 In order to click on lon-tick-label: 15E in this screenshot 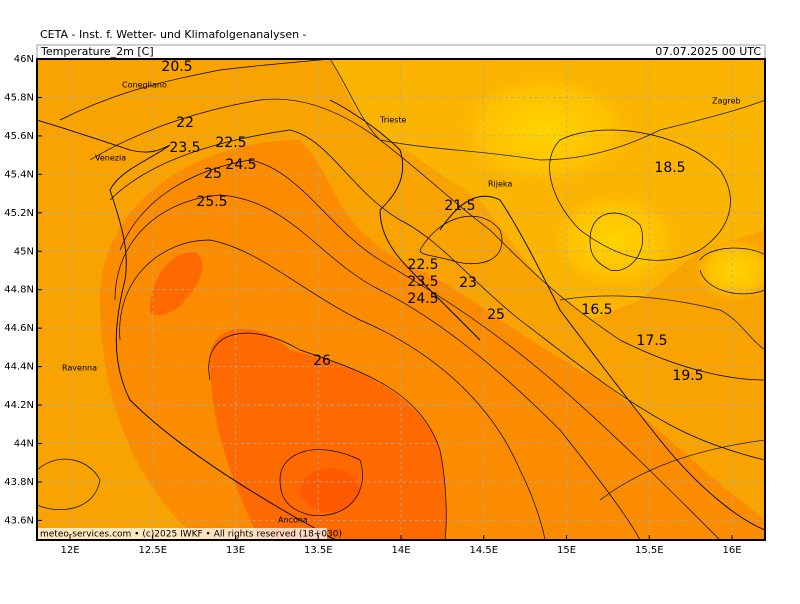, I will do `click(566, 550)`.